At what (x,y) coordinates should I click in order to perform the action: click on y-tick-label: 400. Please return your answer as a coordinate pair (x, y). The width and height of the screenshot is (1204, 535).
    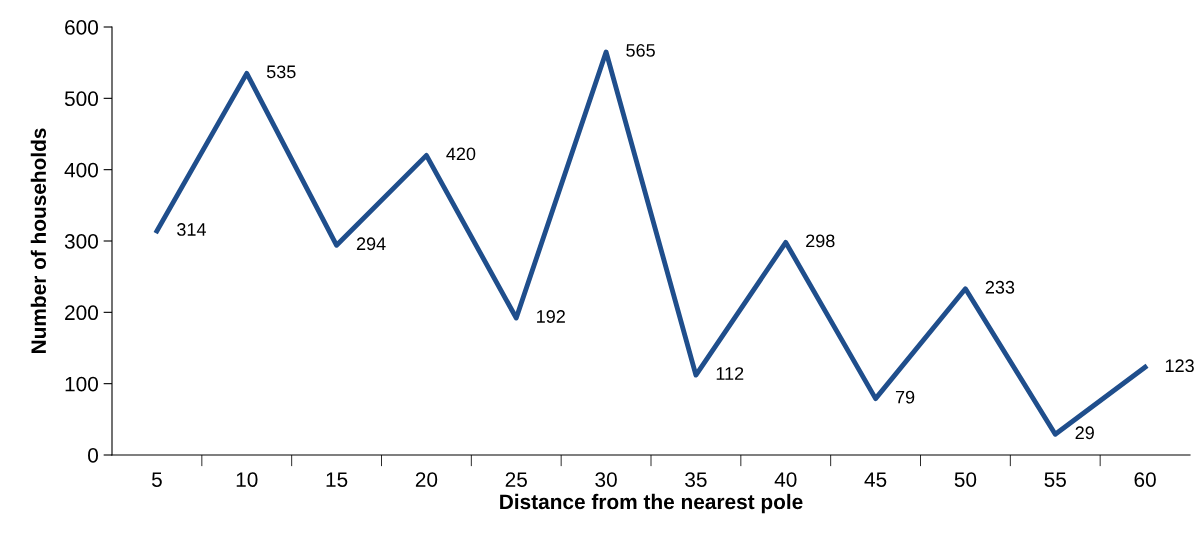
    Looking at the image, I should click on (81, 170).